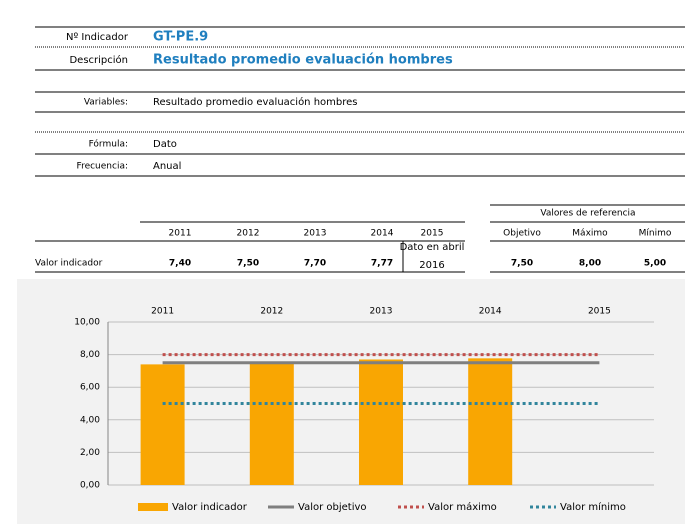 This screenshot has height=524, width=693. I want to click on field-label: Nº Indicador, so click(97, 37).